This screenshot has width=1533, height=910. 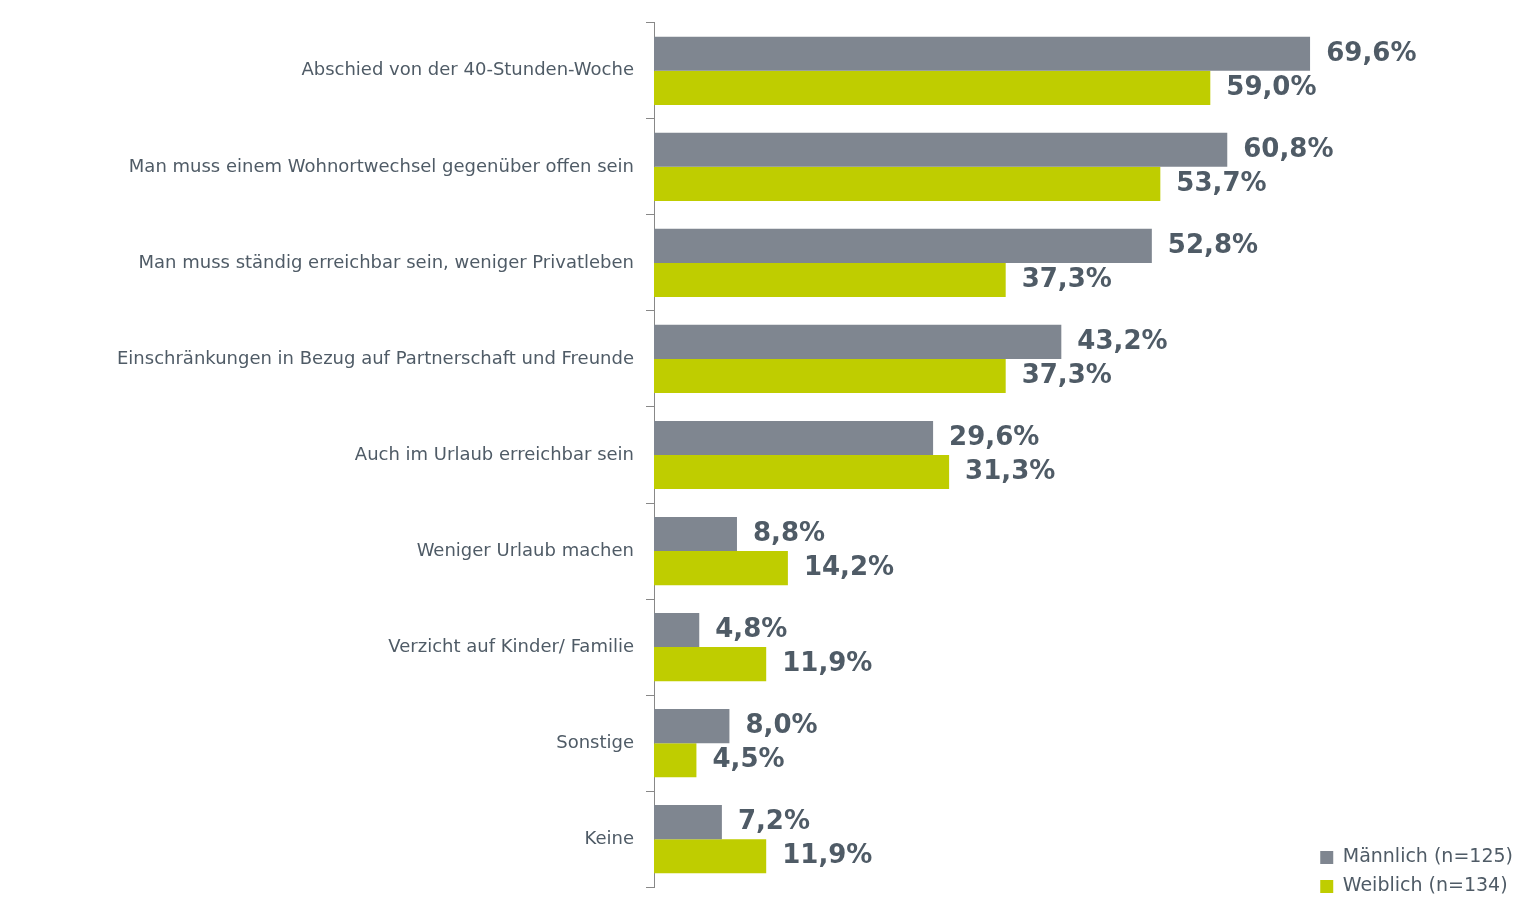 I want to click on y-tick-label: Abschied von der 40-Stunden-Woche, so click(x=467, y=69).